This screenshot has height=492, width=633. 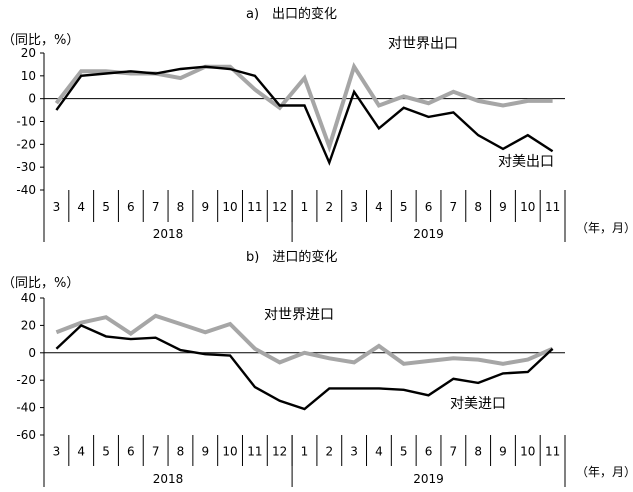 I want to click on series-label-world: 对世界出口, so click(x=423, y=44).